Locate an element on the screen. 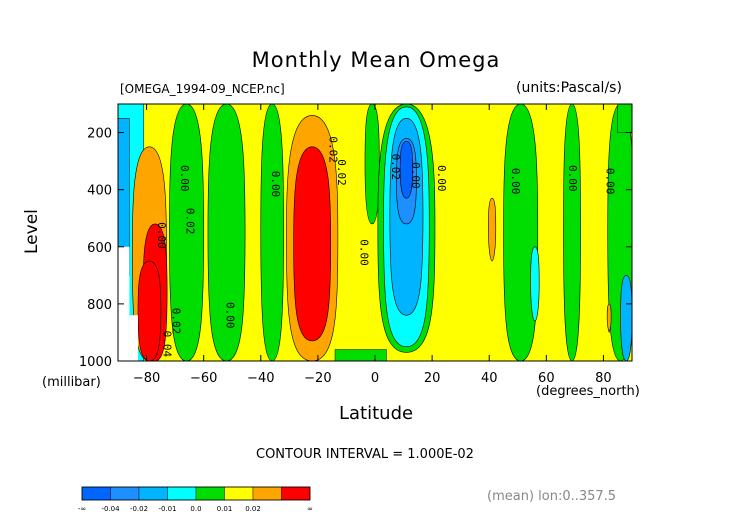 This screenshot has width=752, height=532. x-tick-label-20: 20 is located at coordinates (432, 378).